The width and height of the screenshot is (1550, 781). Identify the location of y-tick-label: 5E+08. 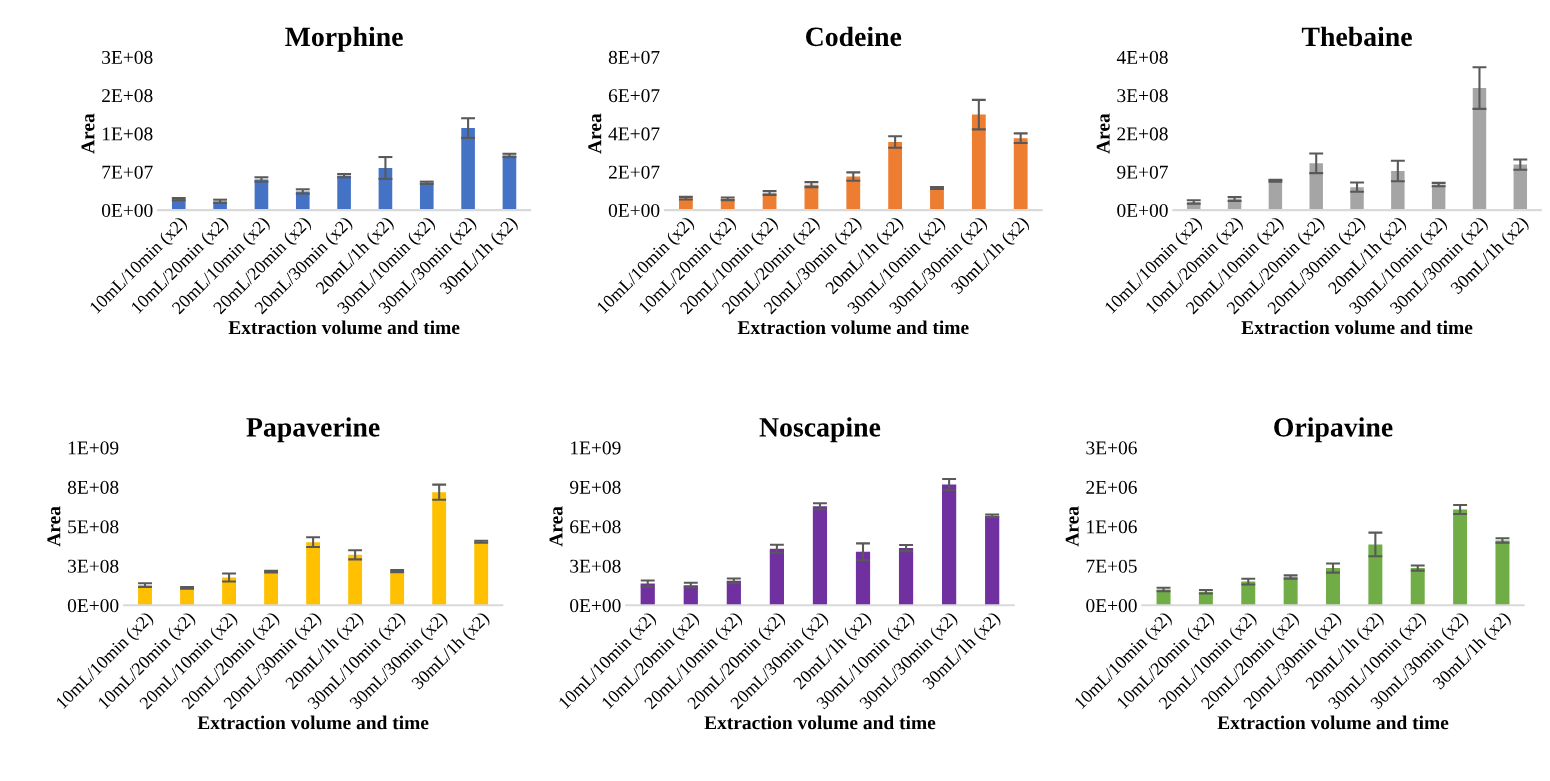
(93, 527).